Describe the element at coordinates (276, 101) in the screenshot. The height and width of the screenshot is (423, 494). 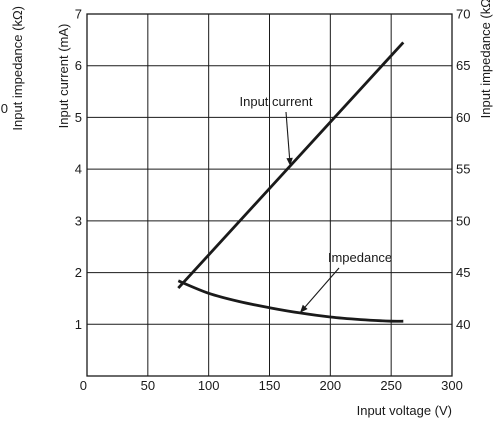
I see `annotation-label: Input current` at that location.